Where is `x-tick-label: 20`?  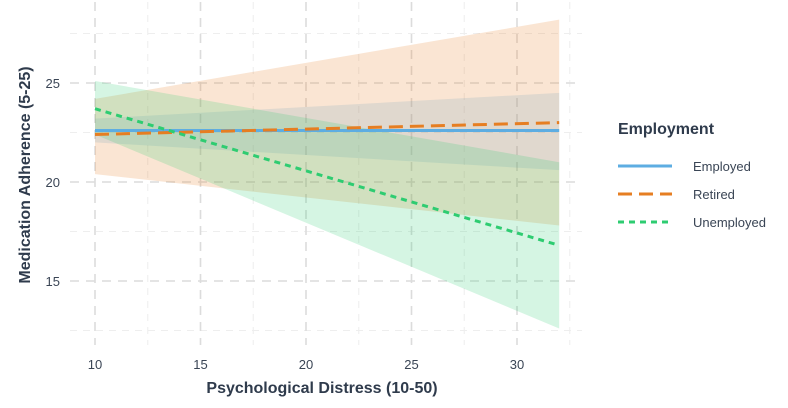
x-tick-label: 20 is located at coordinates (306, 364).